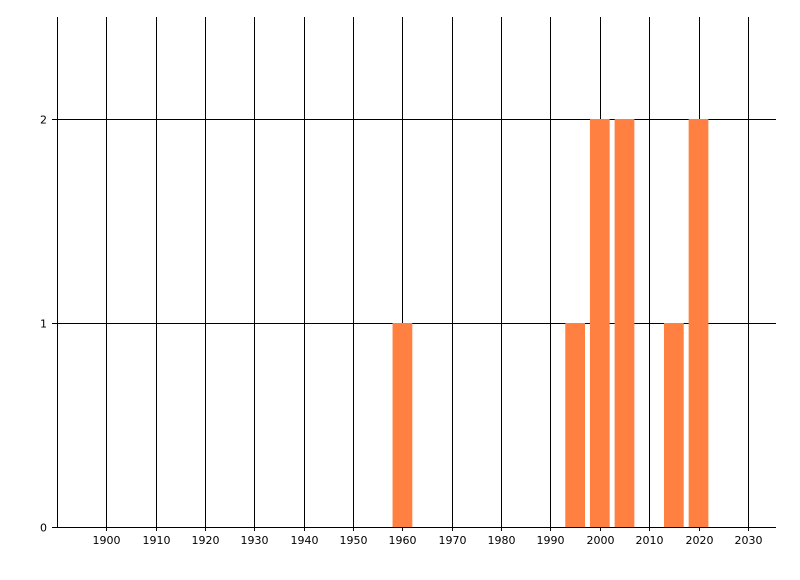 The height and width of the screenshot is (580, 800). Describe the element at coordinates (502, 540) in the screenshot. I see `x-tick-label: 1980` at that location.